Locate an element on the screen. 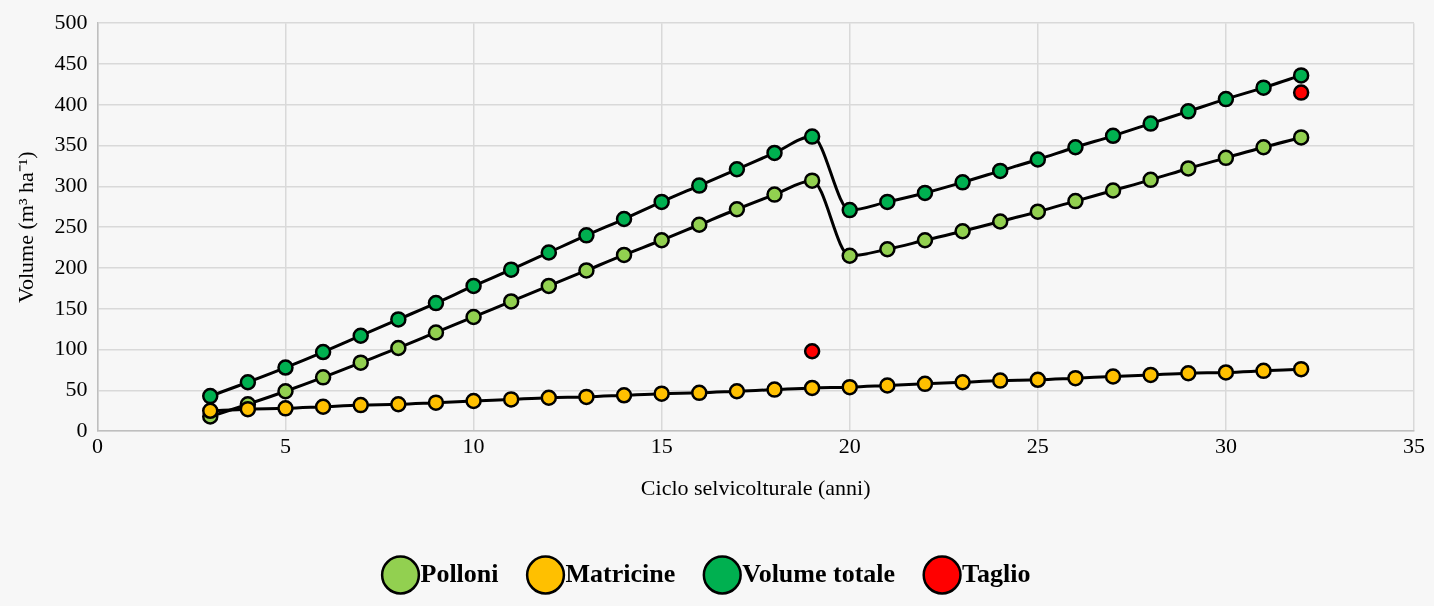 This screenshot has height=606, width=1434. y-tick-label: 400 is located at coordinates (71, 103).